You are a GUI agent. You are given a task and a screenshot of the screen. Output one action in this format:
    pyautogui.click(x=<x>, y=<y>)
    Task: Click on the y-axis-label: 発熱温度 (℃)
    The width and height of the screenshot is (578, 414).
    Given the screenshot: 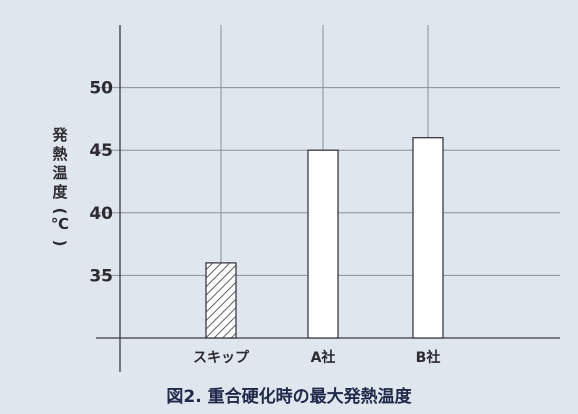 What is the action you would take?
    pyautogui.click(x=60, y=186)
    